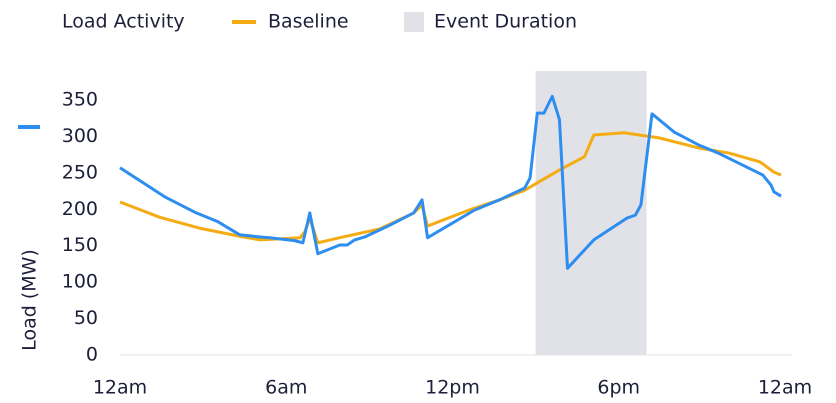 Image resolution: width=836 pixels, height=403 pixels. What do you see at coordinates (414, 22) in the screenshot?
I see `legend-marker` at bounding box center [414, 22].